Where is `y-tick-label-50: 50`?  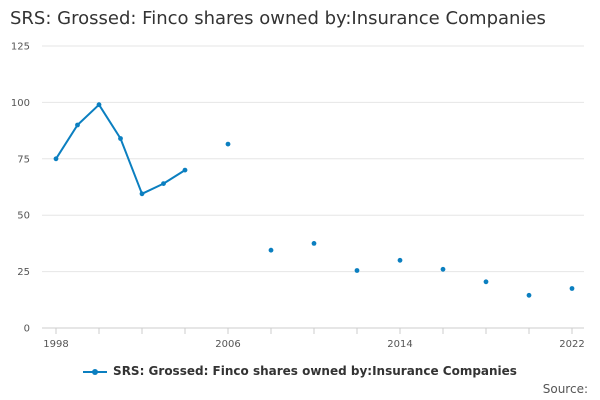
y-tick-label-50: 50 is located at coordinates (23, 216).